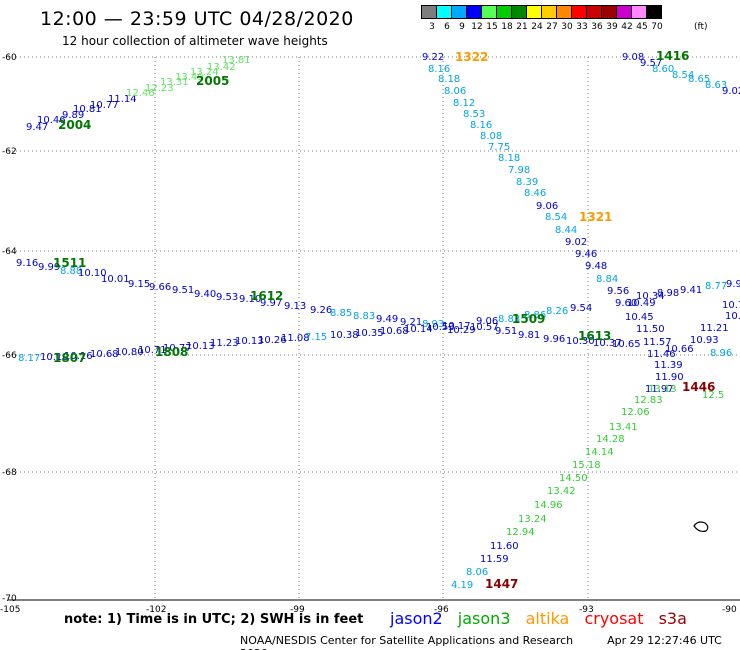 The width and height of the screenshot is (740, 650). What do you see at coordinates (627, 27) in the screenshot?
I see `legend-label: 42` at bounding box center [627, 27].